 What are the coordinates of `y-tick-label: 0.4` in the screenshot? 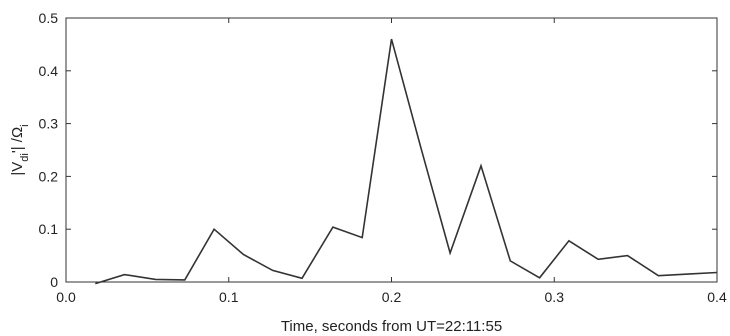 It's located at (49, 71).